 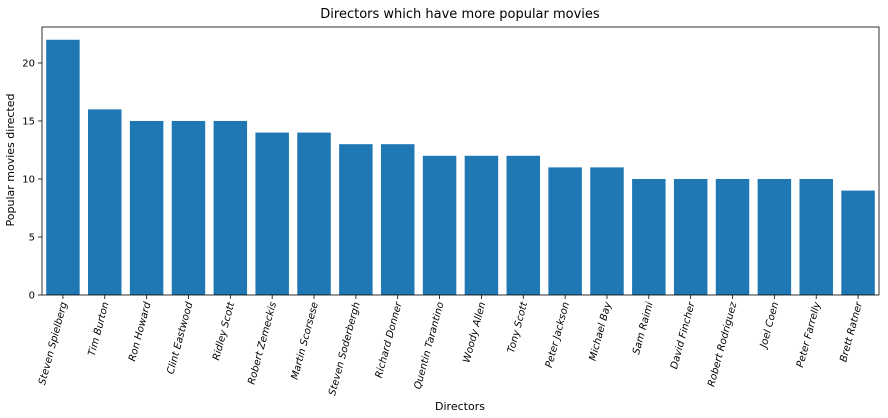 What do you see at coordinates (683, 335) in the screenshot?
I see `x-tick-label: David Fincher` at bounding box center [683, 335].